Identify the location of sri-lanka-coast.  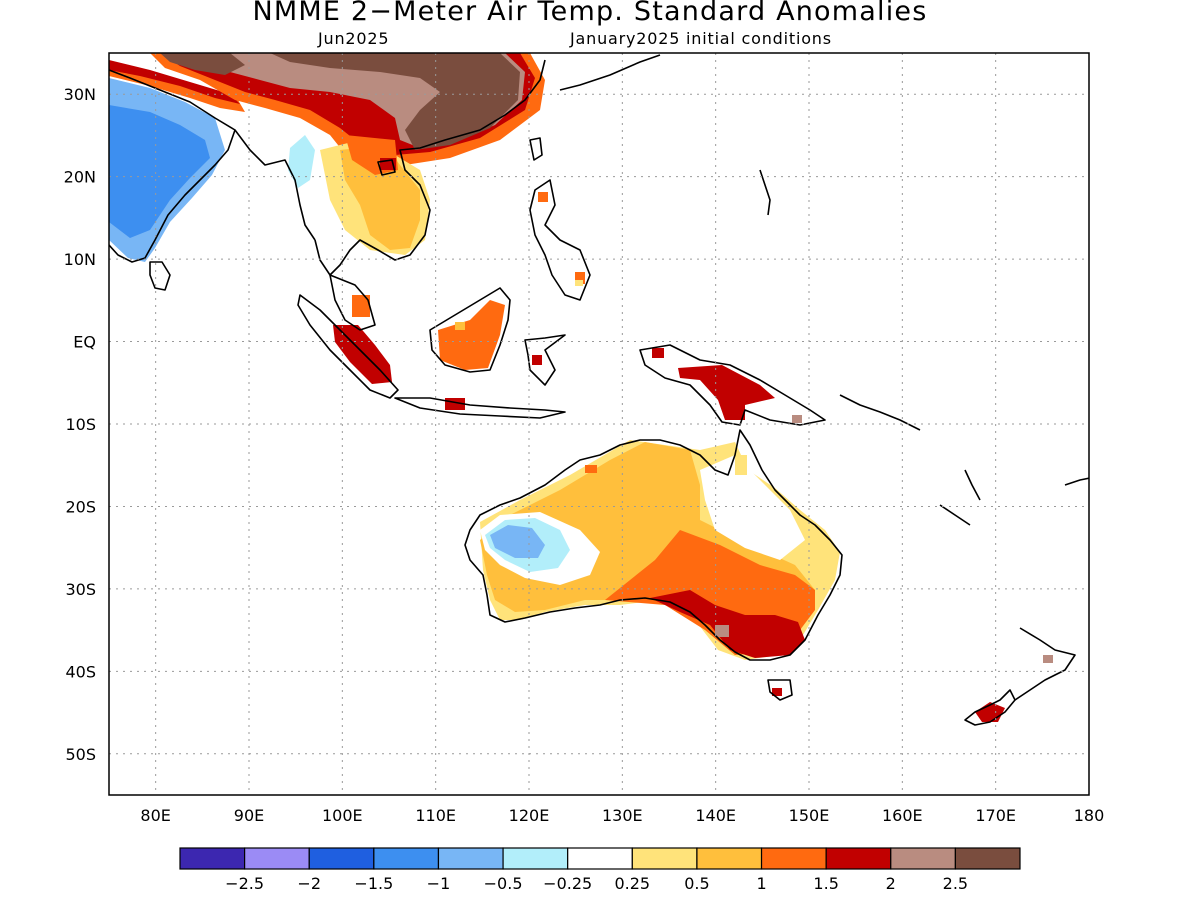
(160, 276).